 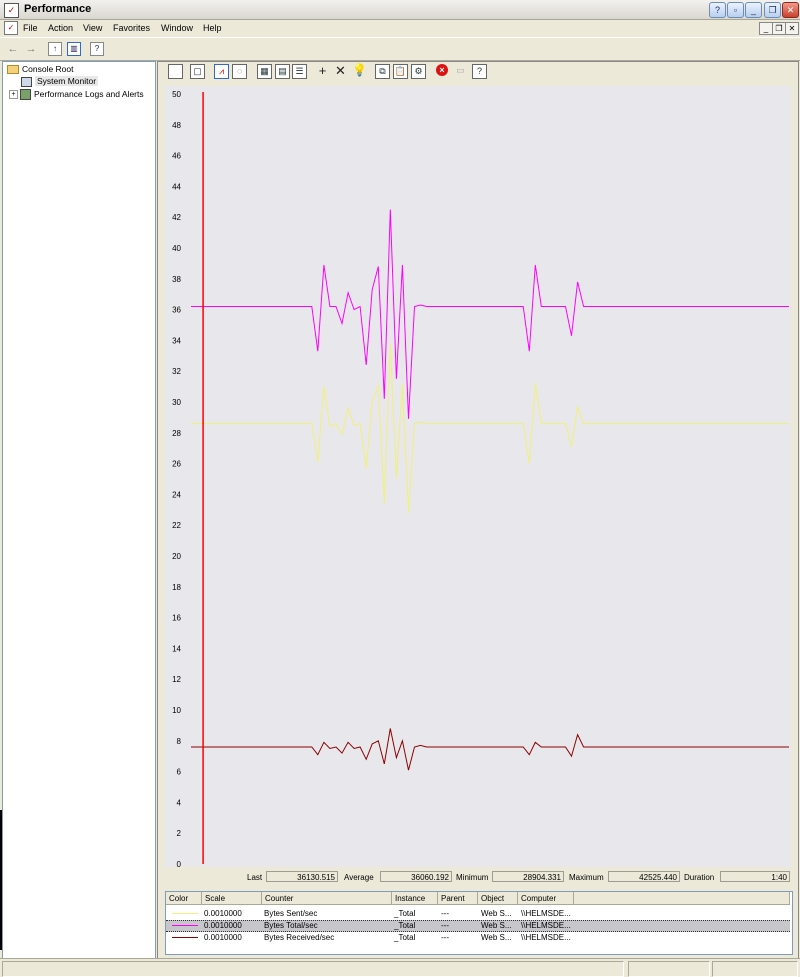 What do you see at coordinates (359, 877) in the screenshot?
I see `average-label: Average` at bounding box center [359, 877].